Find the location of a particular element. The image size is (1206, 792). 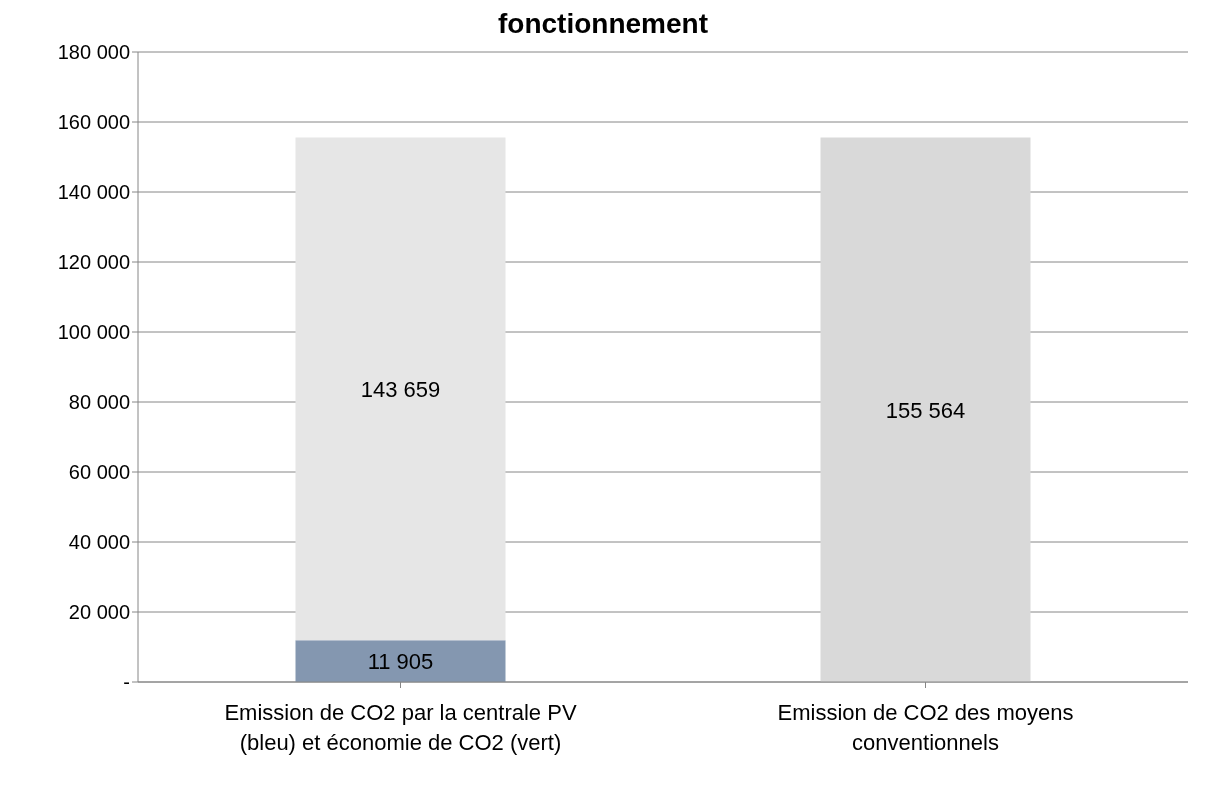

y-tick-label: 140 000 is located at coordinates (93, 192).